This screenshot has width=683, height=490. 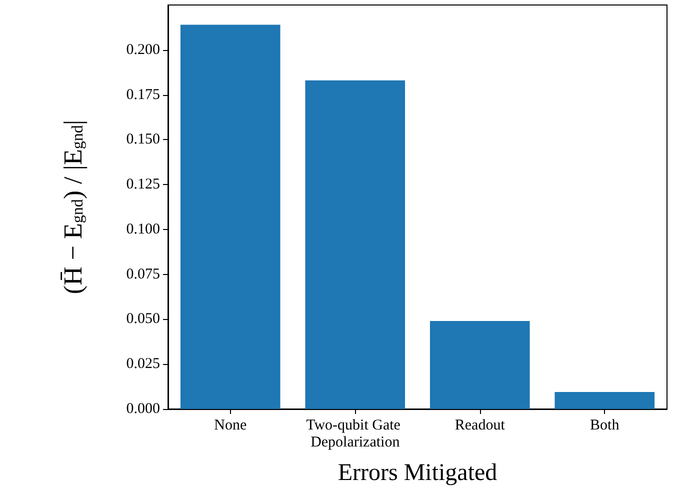 What do you see at coordinates (605, 426) in the screenshot?
I see `x-tick-label: Both` at bounding box center [605, 426].